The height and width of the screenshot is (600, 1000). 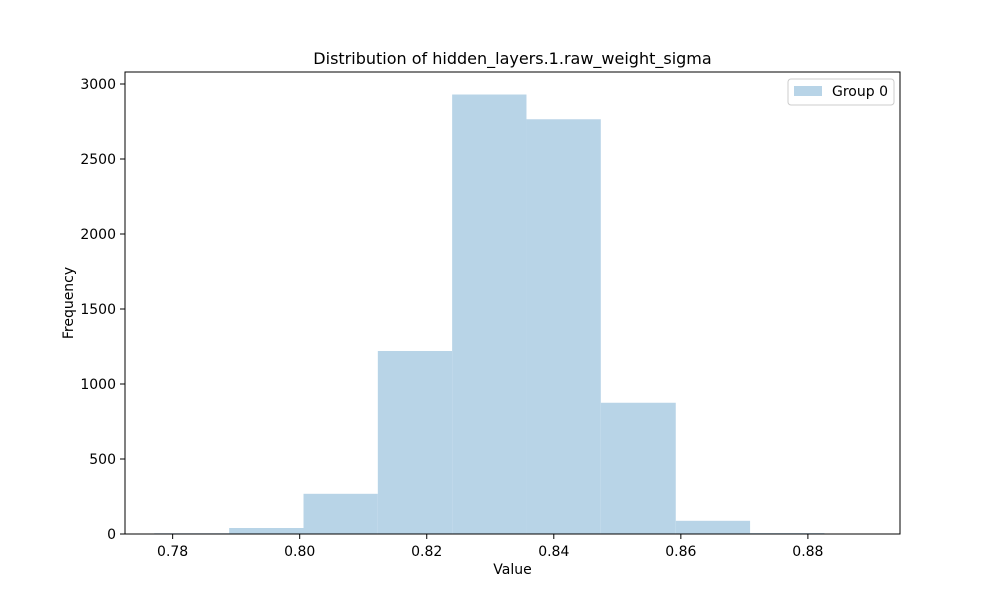 I want to click on legend: Group 0, so click(x=841, y=92).